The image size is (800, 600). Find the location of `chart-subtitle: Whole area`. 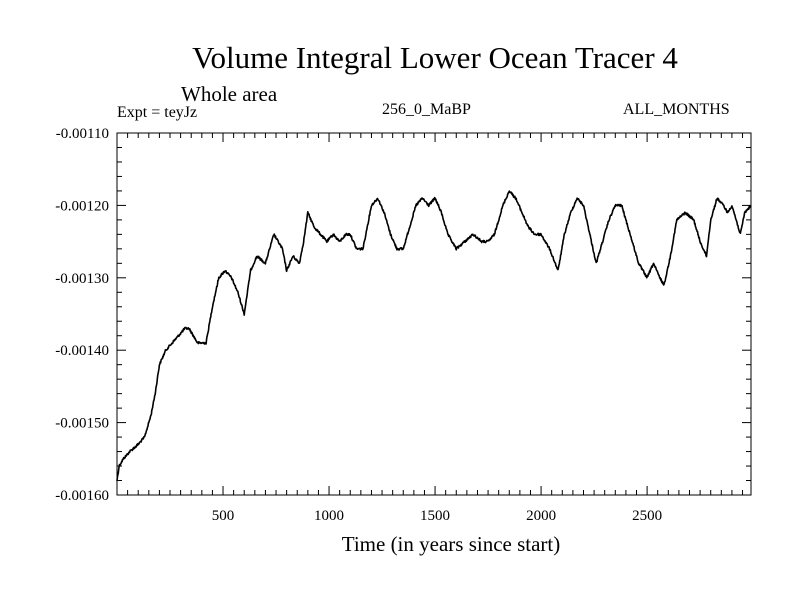

chart-subtitle: Whole area is located at coordinates (229, 94).